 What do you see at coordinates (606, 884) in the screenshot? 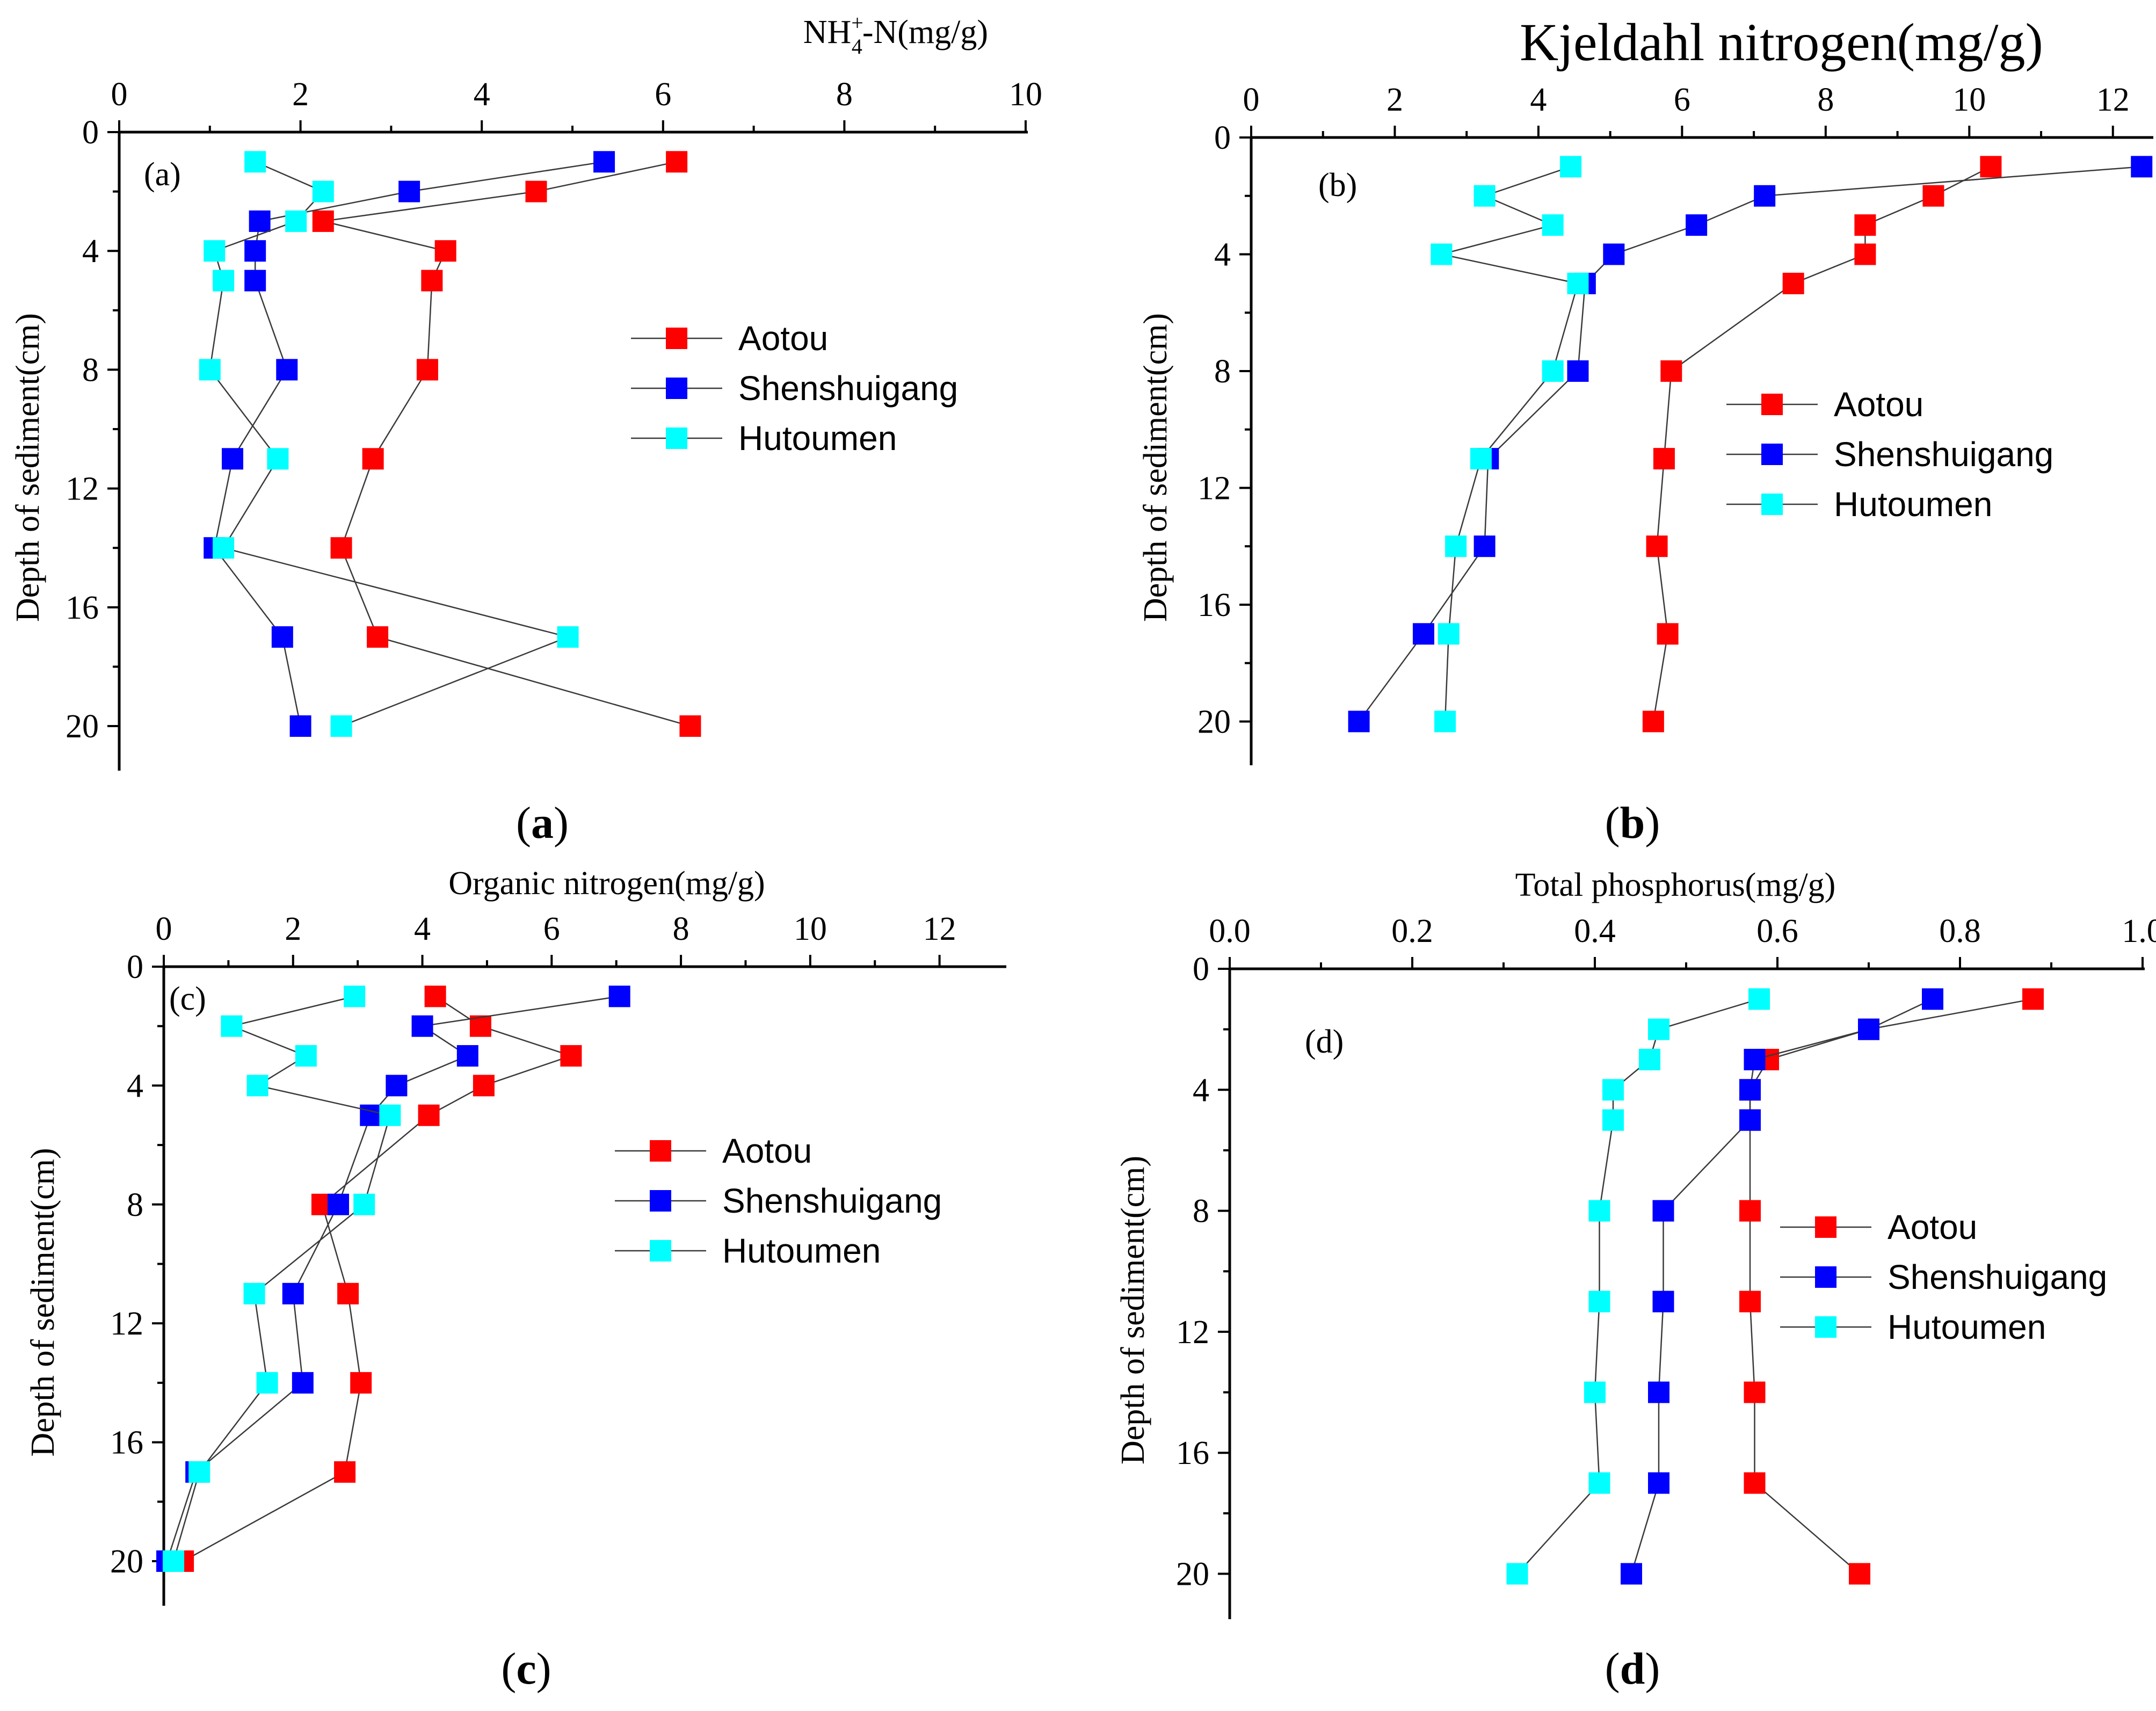
I see `x-axis-title: Organic nitrogen(mg/g)` at bounding box center [606, 884].